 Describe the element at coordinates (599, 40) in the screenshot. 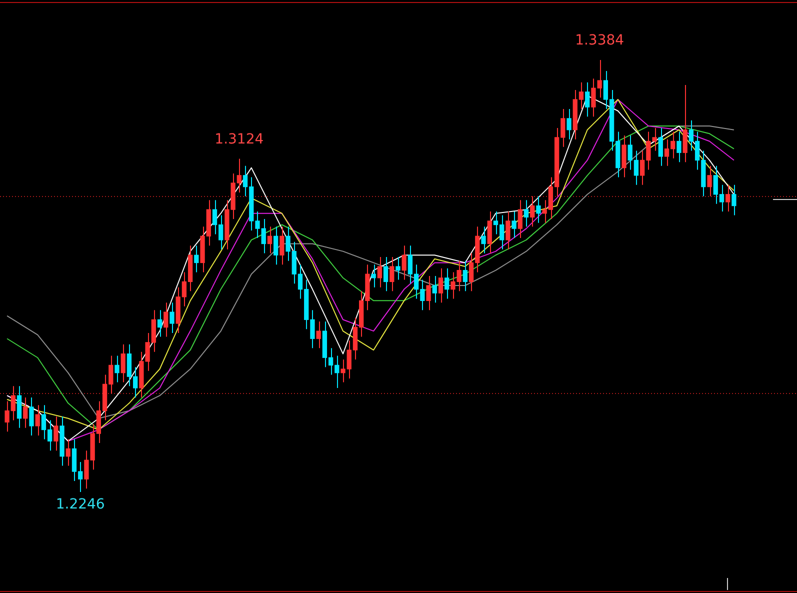

I see `annotation: 1.3384` at that location.